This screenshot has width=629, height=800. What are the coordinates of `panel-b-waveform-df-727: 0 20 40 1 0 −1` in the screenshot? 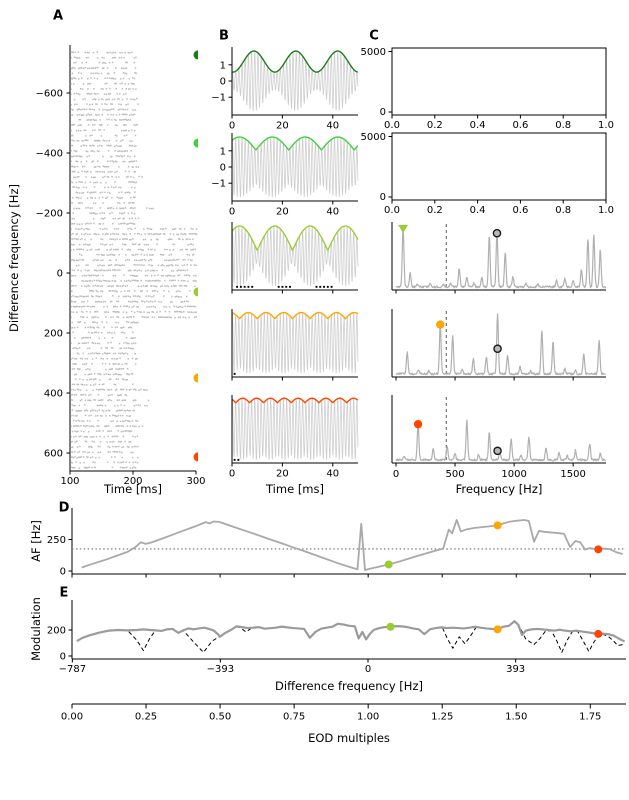 It's located at (285, 89).